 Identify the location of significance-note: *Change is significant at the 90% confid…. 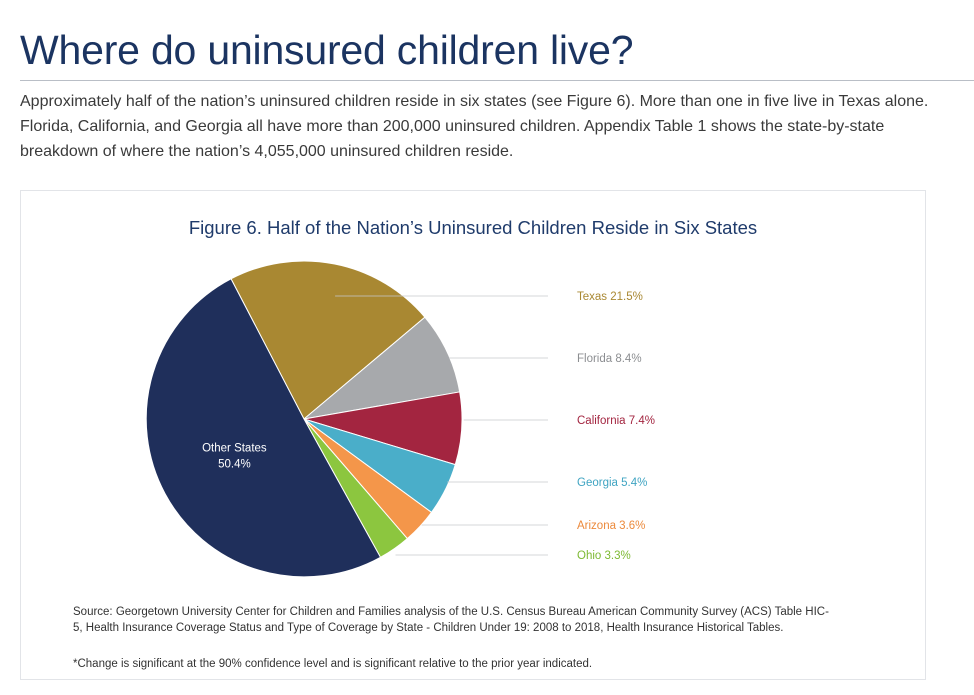
(333, 664).